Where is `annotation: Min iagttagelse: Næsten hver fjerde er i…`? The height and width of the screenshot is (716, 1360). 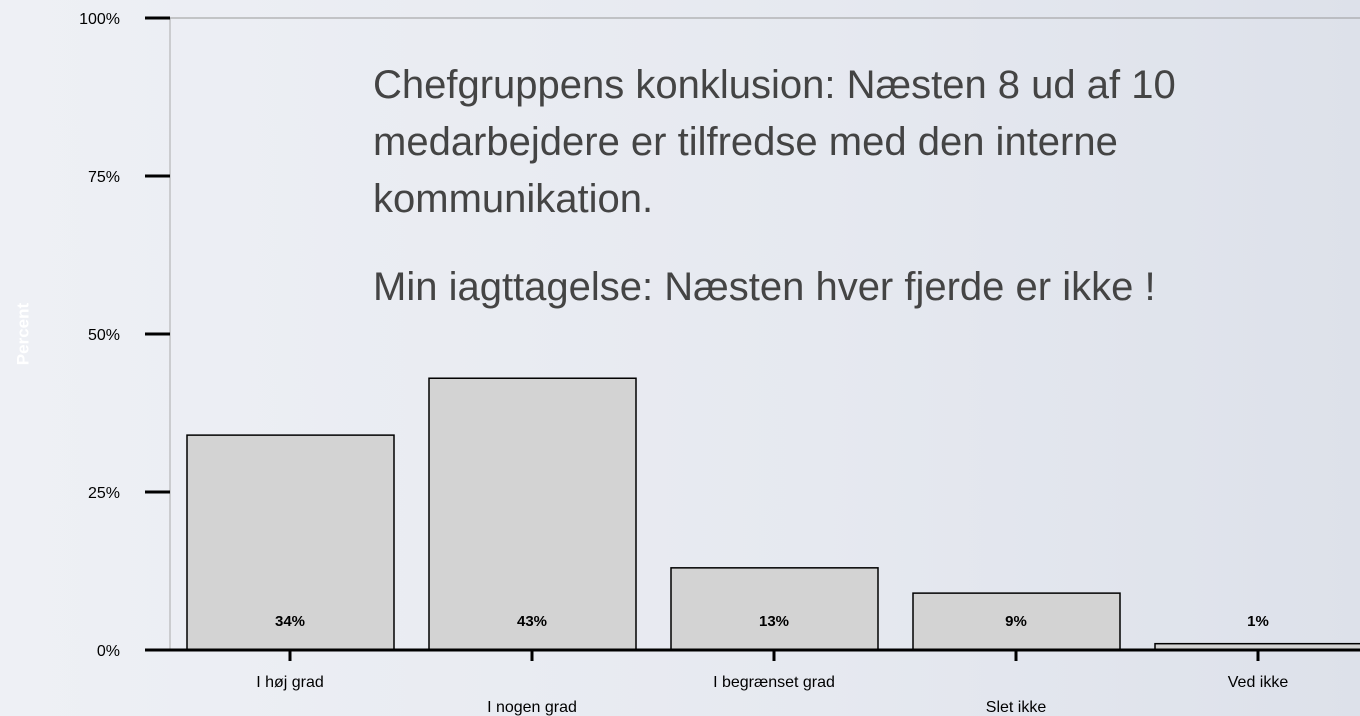
annotation: Min iagttagelse: Næsten hver fjerde er i… is located at coordinates (764, 287).